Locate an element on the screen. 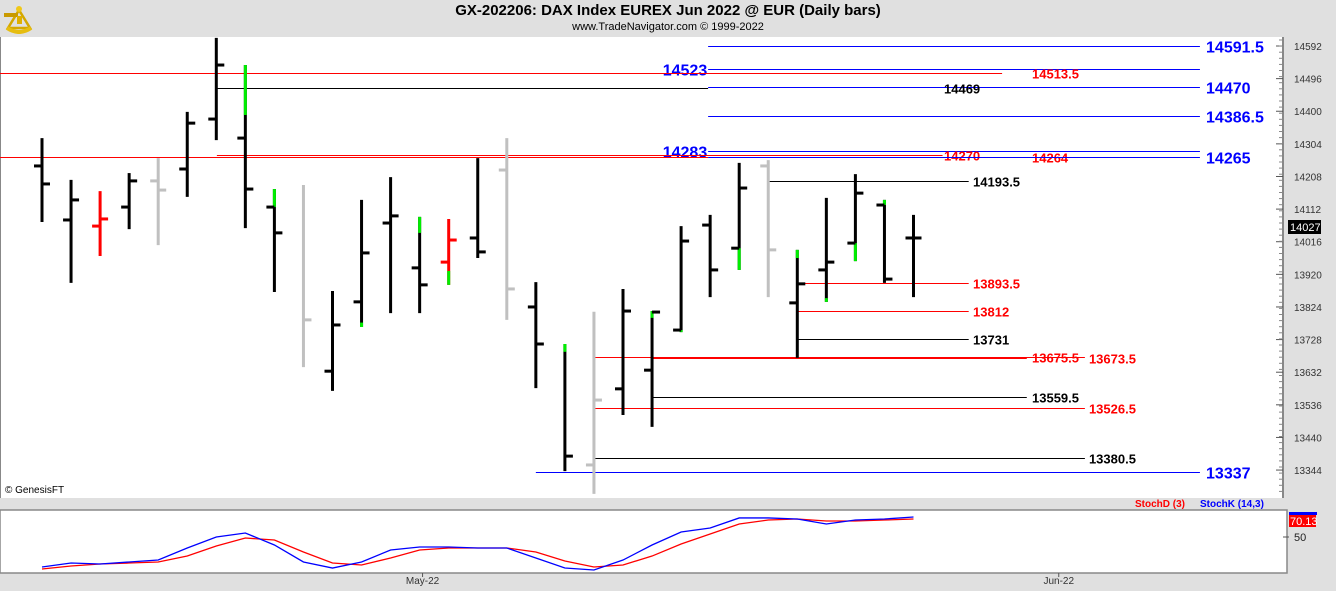 This screenshot has height=591, width=1336. last-price-label: 14027 is located at coordinates (1305, 228).